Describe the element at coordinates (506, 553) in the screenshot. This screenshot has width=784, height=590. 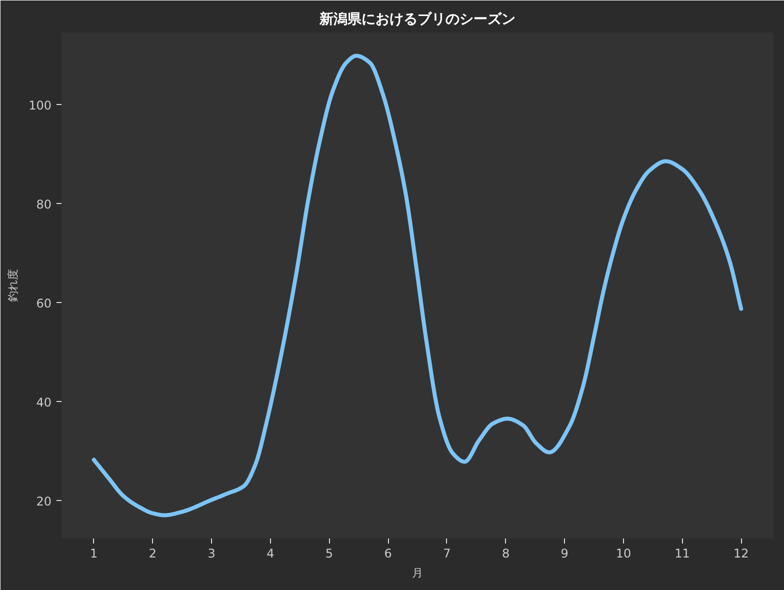
I see `x-tick-label: 8` at that location.